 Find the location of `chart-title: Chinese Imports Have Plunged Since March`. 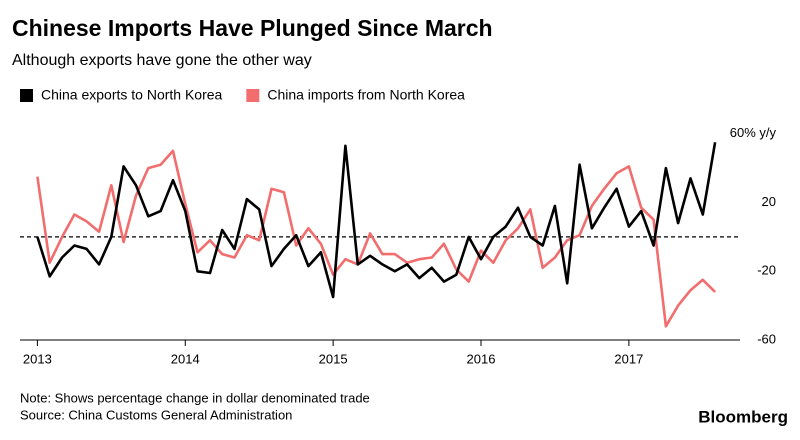

chart-title: Chinese Imports Have Plunged Since March is located at coordinates (252, 28).